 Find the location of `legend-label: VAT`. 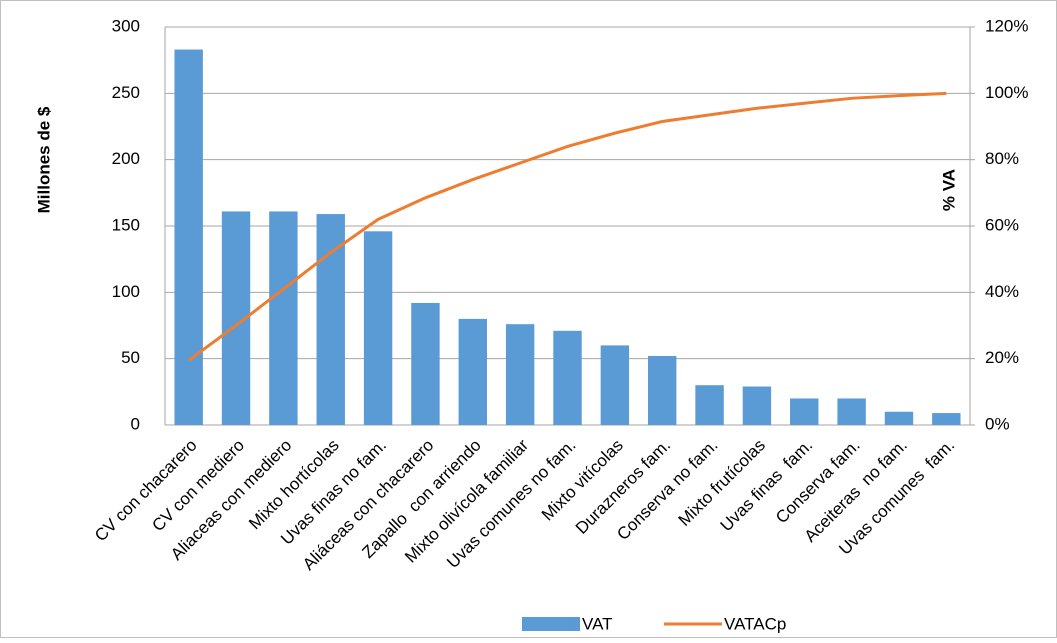

legend-label: VAT is located at coordinates (597, 623).